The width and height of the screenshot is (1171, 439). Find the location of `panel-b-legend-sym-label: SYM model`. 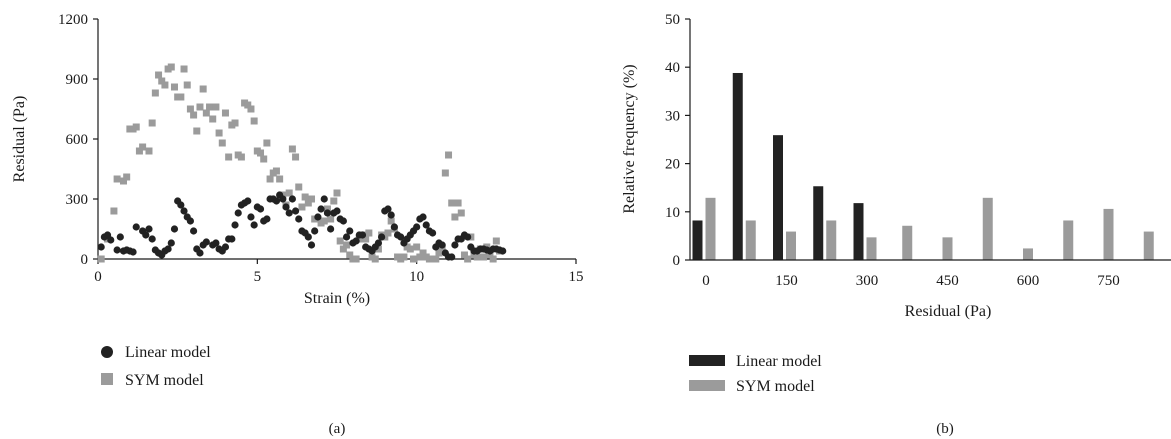

panel-b-legend-sym-label: SYM model is located at coordinates (775, 386).